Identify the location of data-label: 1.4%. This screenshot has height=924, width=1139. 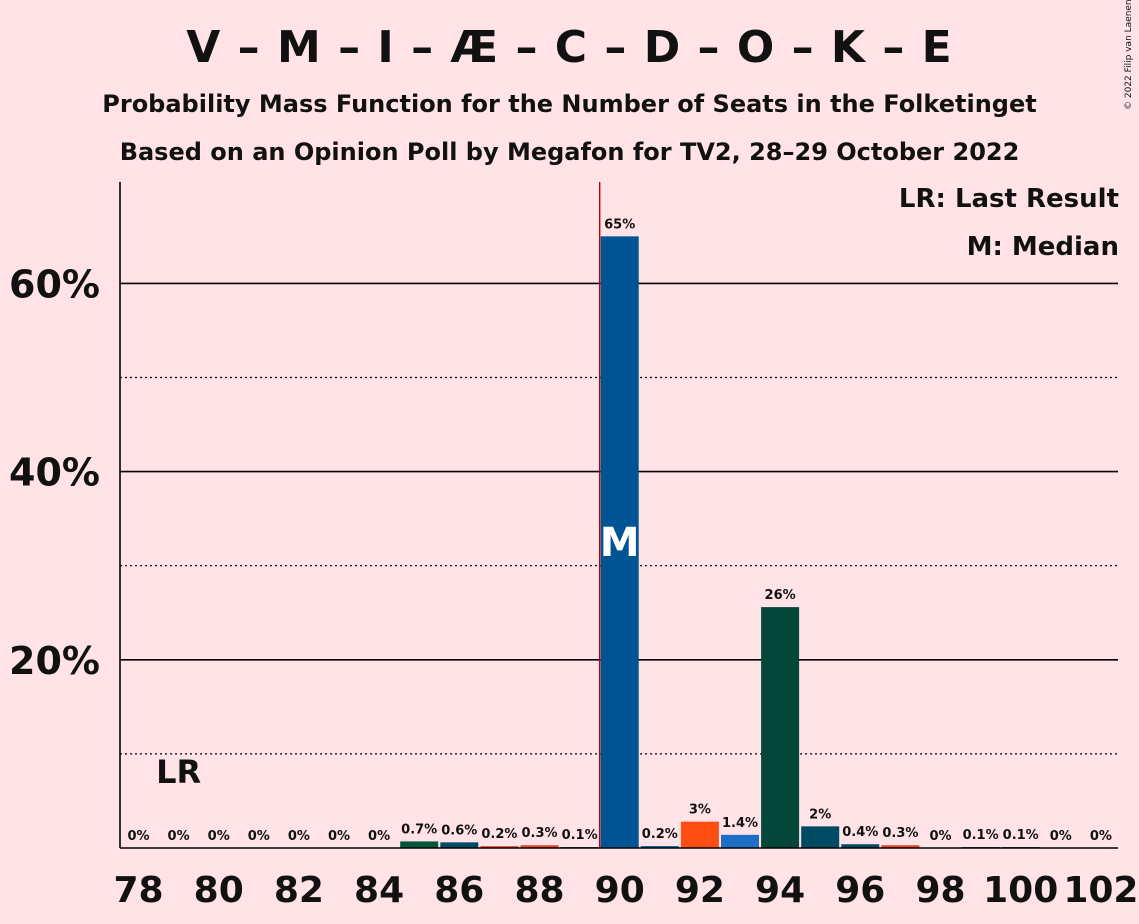
(740, 823).